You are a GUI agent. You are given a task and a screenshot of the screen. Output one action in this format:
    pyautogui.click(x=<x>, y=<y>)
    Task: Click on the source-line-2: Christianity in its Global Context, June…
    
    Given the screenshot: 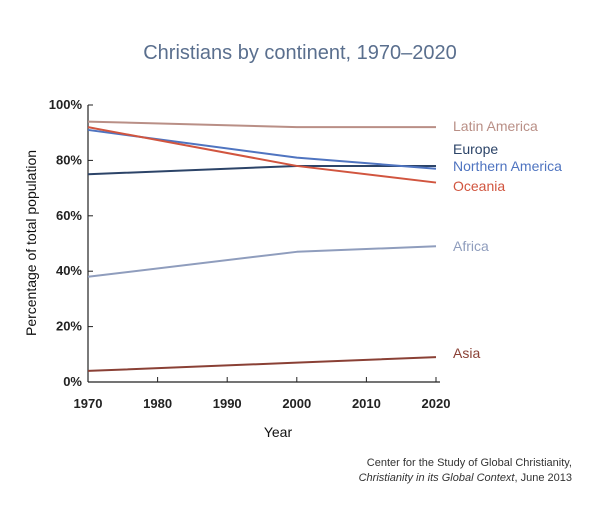 What is the action you would take?
    pyautogui.click(x=465, y=478)
    